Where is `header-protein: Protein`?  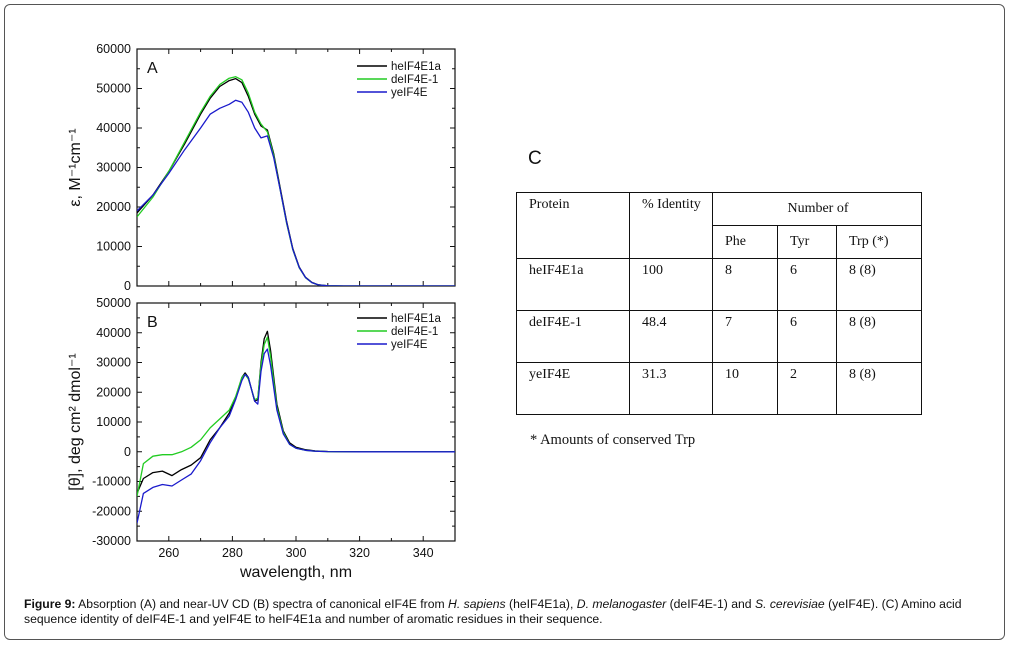 header-protein: Protein is located at coordinates (573, 225).